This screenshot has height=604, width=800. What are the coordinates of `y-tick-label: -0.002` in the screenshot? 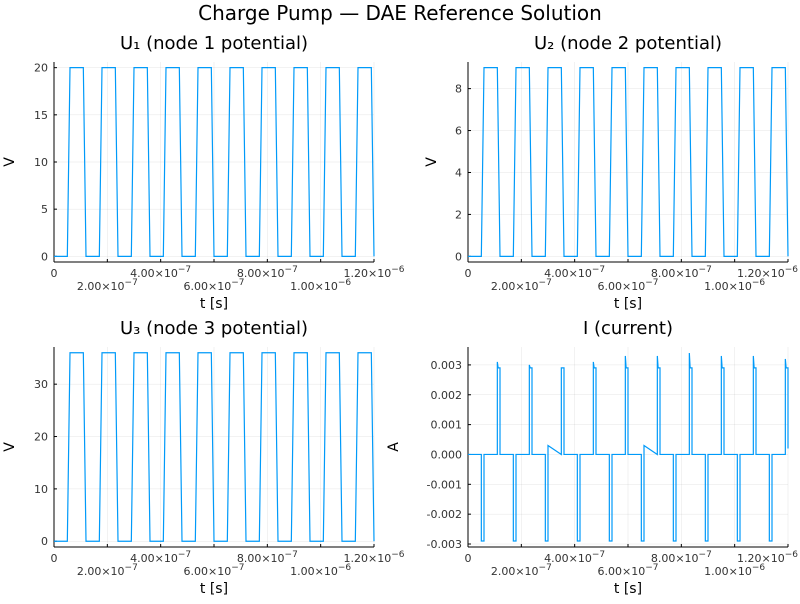 It's located at (444, 514).